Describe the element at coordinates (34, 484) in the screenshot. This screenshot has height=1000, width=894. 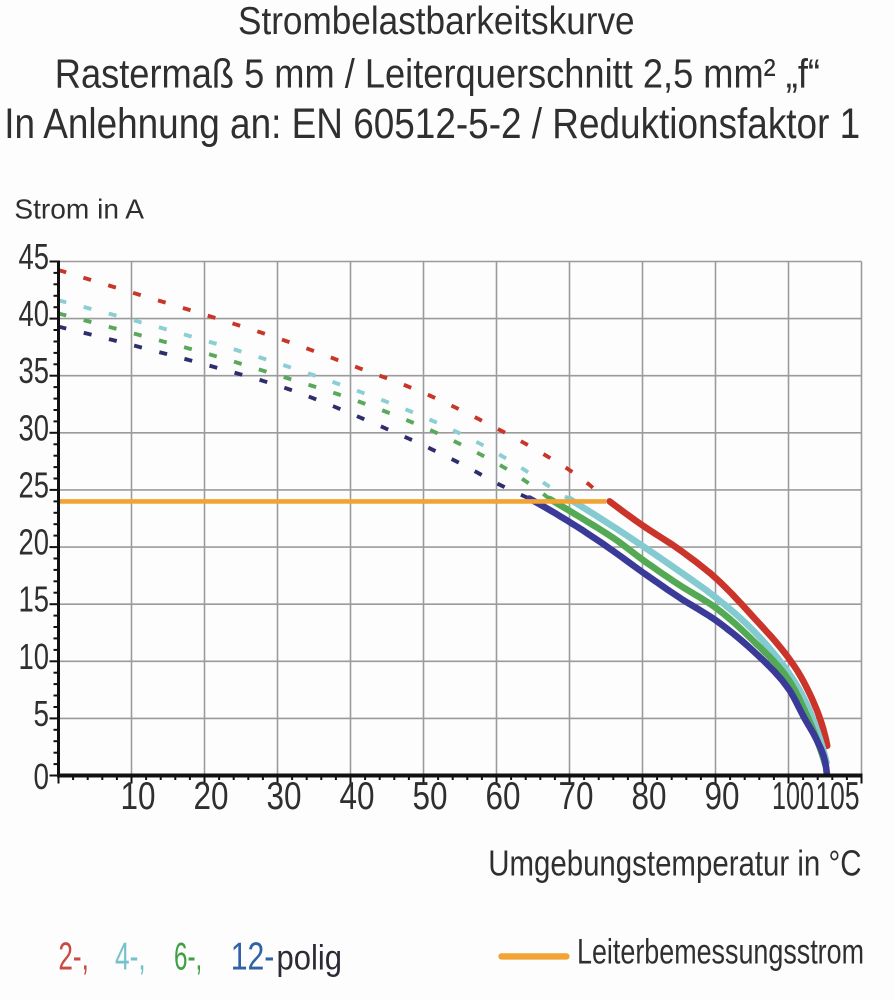
I see `svg-text: 25` at that location.